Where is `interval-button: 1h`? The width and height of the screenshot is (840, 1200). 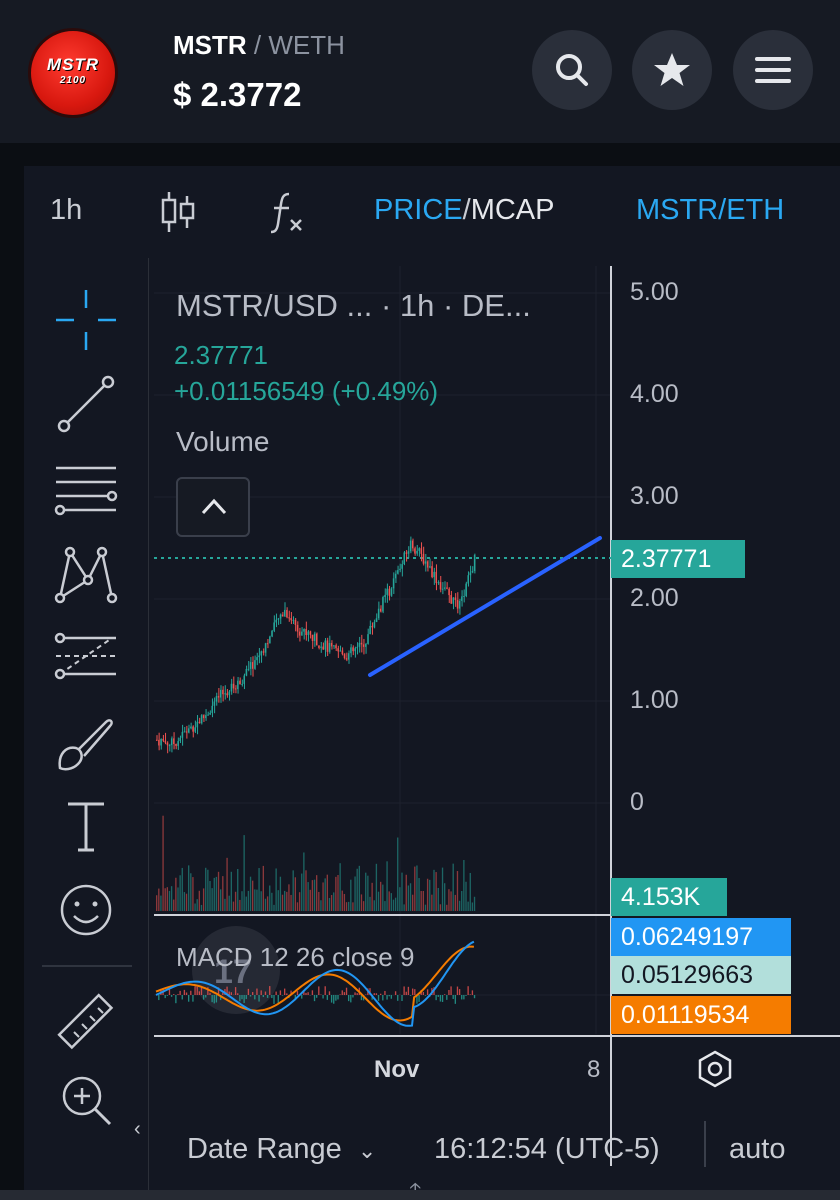
interval-button: 1h is located at coordinates (66, 210).